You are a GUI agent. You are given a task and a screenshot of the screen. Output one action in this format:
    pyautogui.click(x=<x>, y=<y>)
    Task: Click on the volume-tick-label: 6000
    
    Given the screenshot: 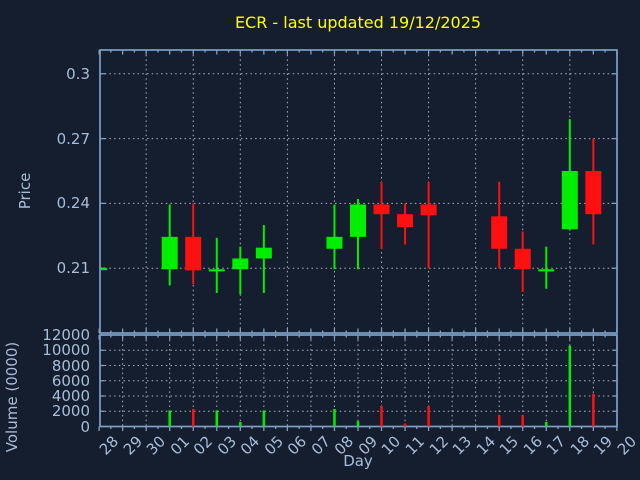 What is the action you would take?
    pyautogui.click(x=70, y=380)
    